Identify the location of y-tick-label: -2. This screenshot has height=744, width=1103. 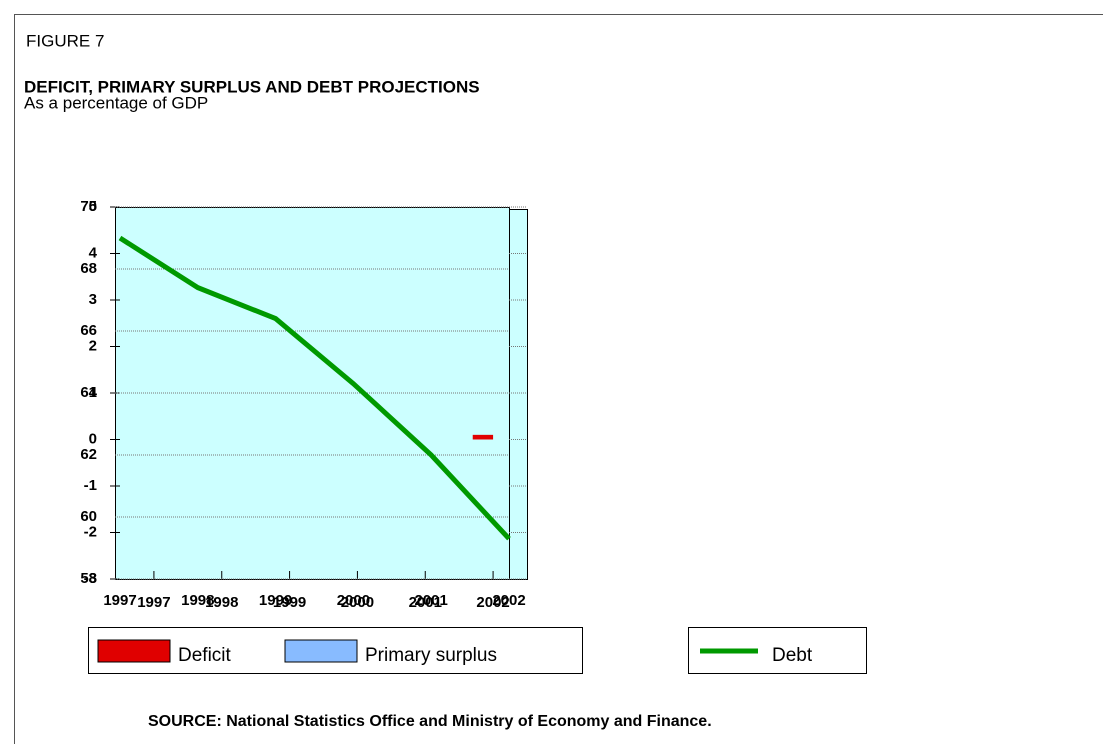
(90, 531).